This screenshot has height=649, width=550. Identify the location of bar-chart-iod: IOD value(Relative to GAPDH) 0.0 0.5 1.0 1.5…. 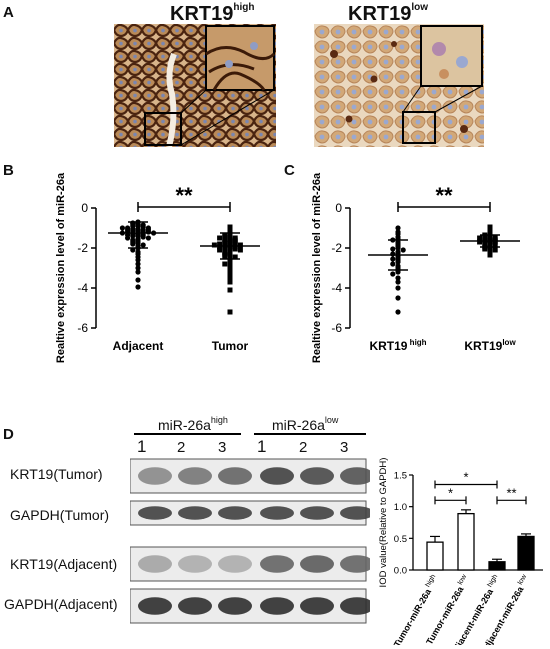
(460, 551).